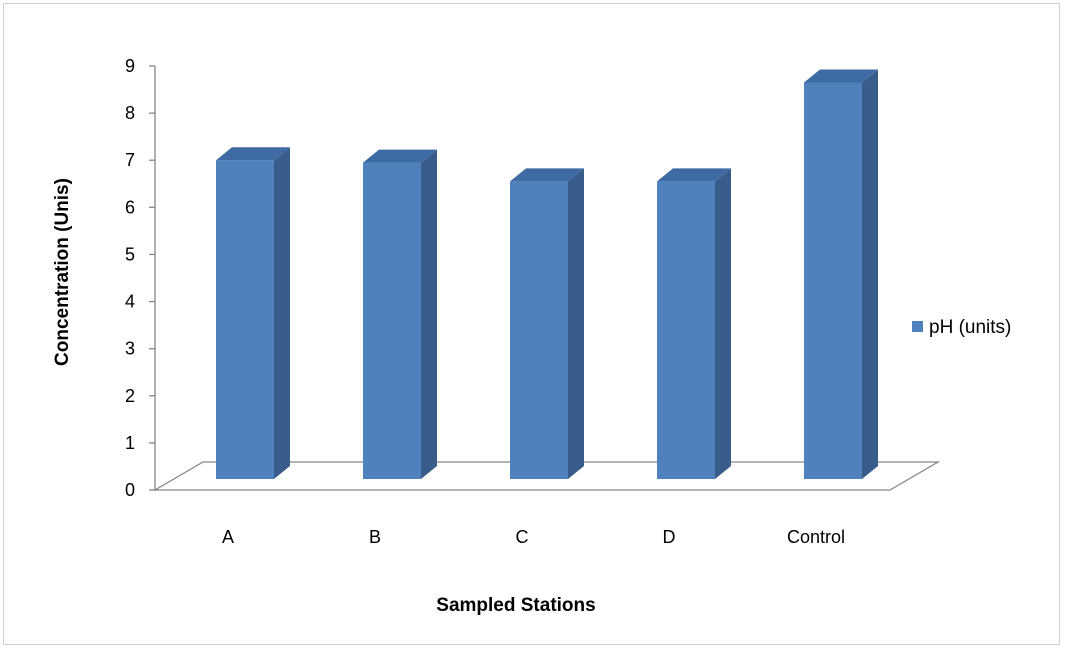 The image size is (1065, 650). I want to click on y-tick-label: 3, so click(130, 349).